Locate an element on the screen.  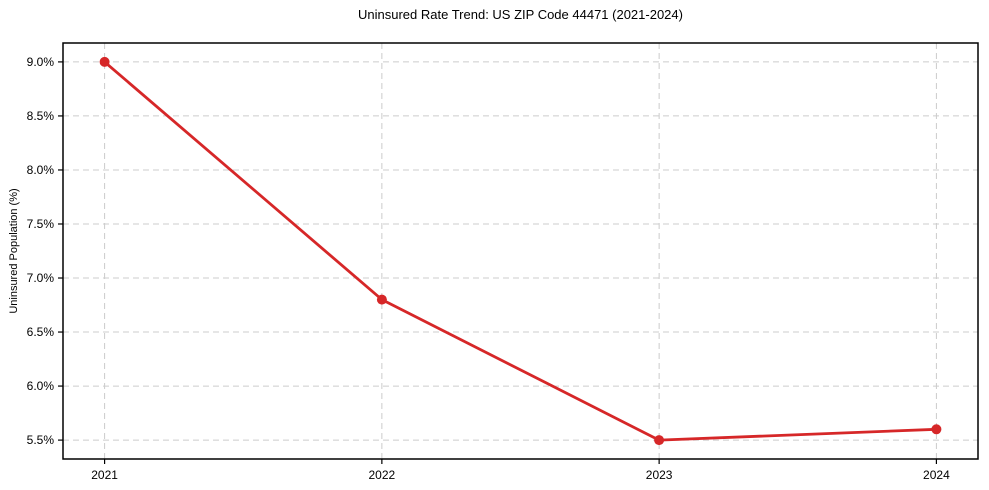
x-tick-label: 2022 is located at coordinates (382, 475).